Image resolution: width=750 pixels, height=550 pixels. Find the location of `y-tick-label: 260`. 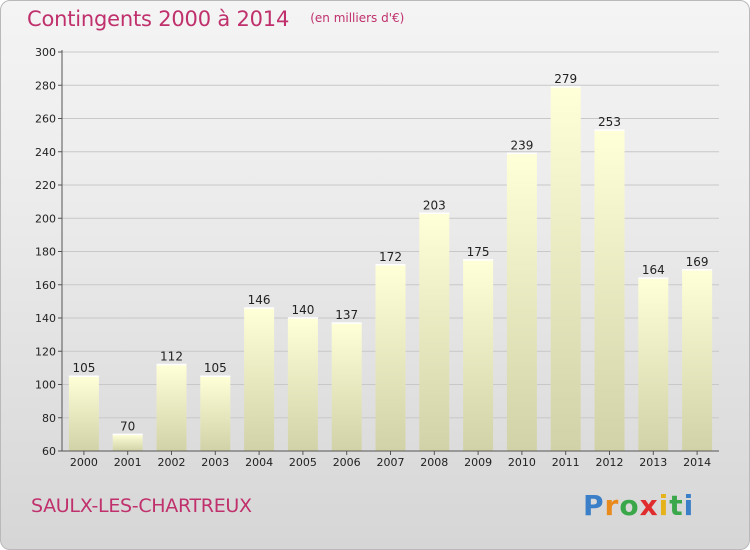

y-tick-label: 260 is located at coordinates (45, 119).